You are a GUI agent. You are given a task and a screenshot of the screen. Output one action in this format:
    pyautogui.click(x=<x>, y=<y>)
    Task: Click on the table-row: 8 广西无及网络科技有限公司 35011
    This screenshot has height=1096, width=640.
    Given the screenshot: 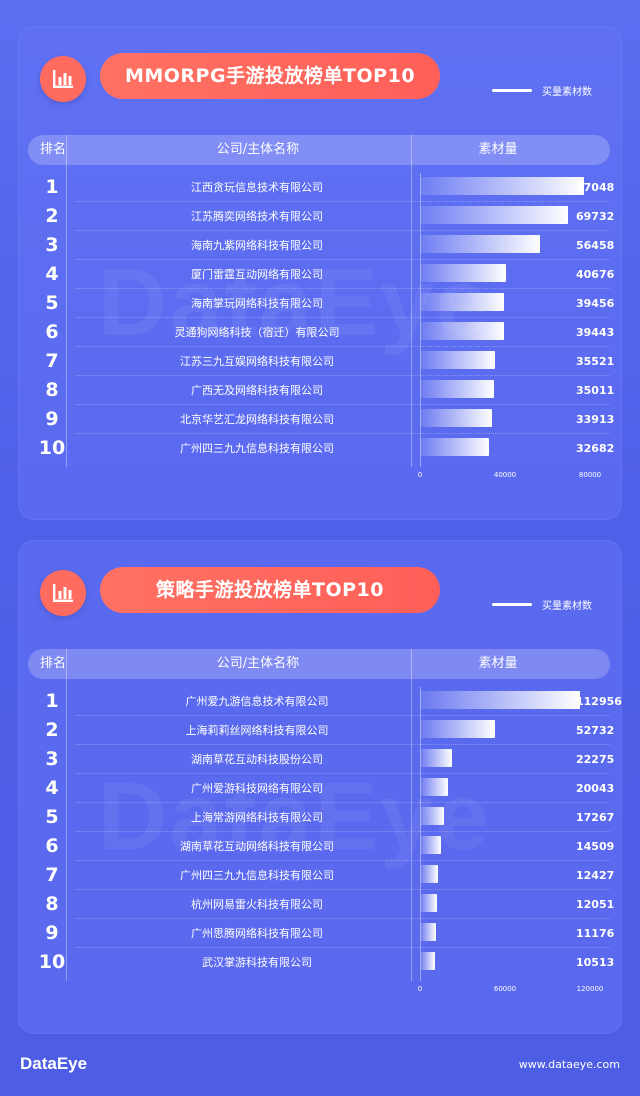 What is the action you would take?
    pyautogui.click(x=321, y=390)
    